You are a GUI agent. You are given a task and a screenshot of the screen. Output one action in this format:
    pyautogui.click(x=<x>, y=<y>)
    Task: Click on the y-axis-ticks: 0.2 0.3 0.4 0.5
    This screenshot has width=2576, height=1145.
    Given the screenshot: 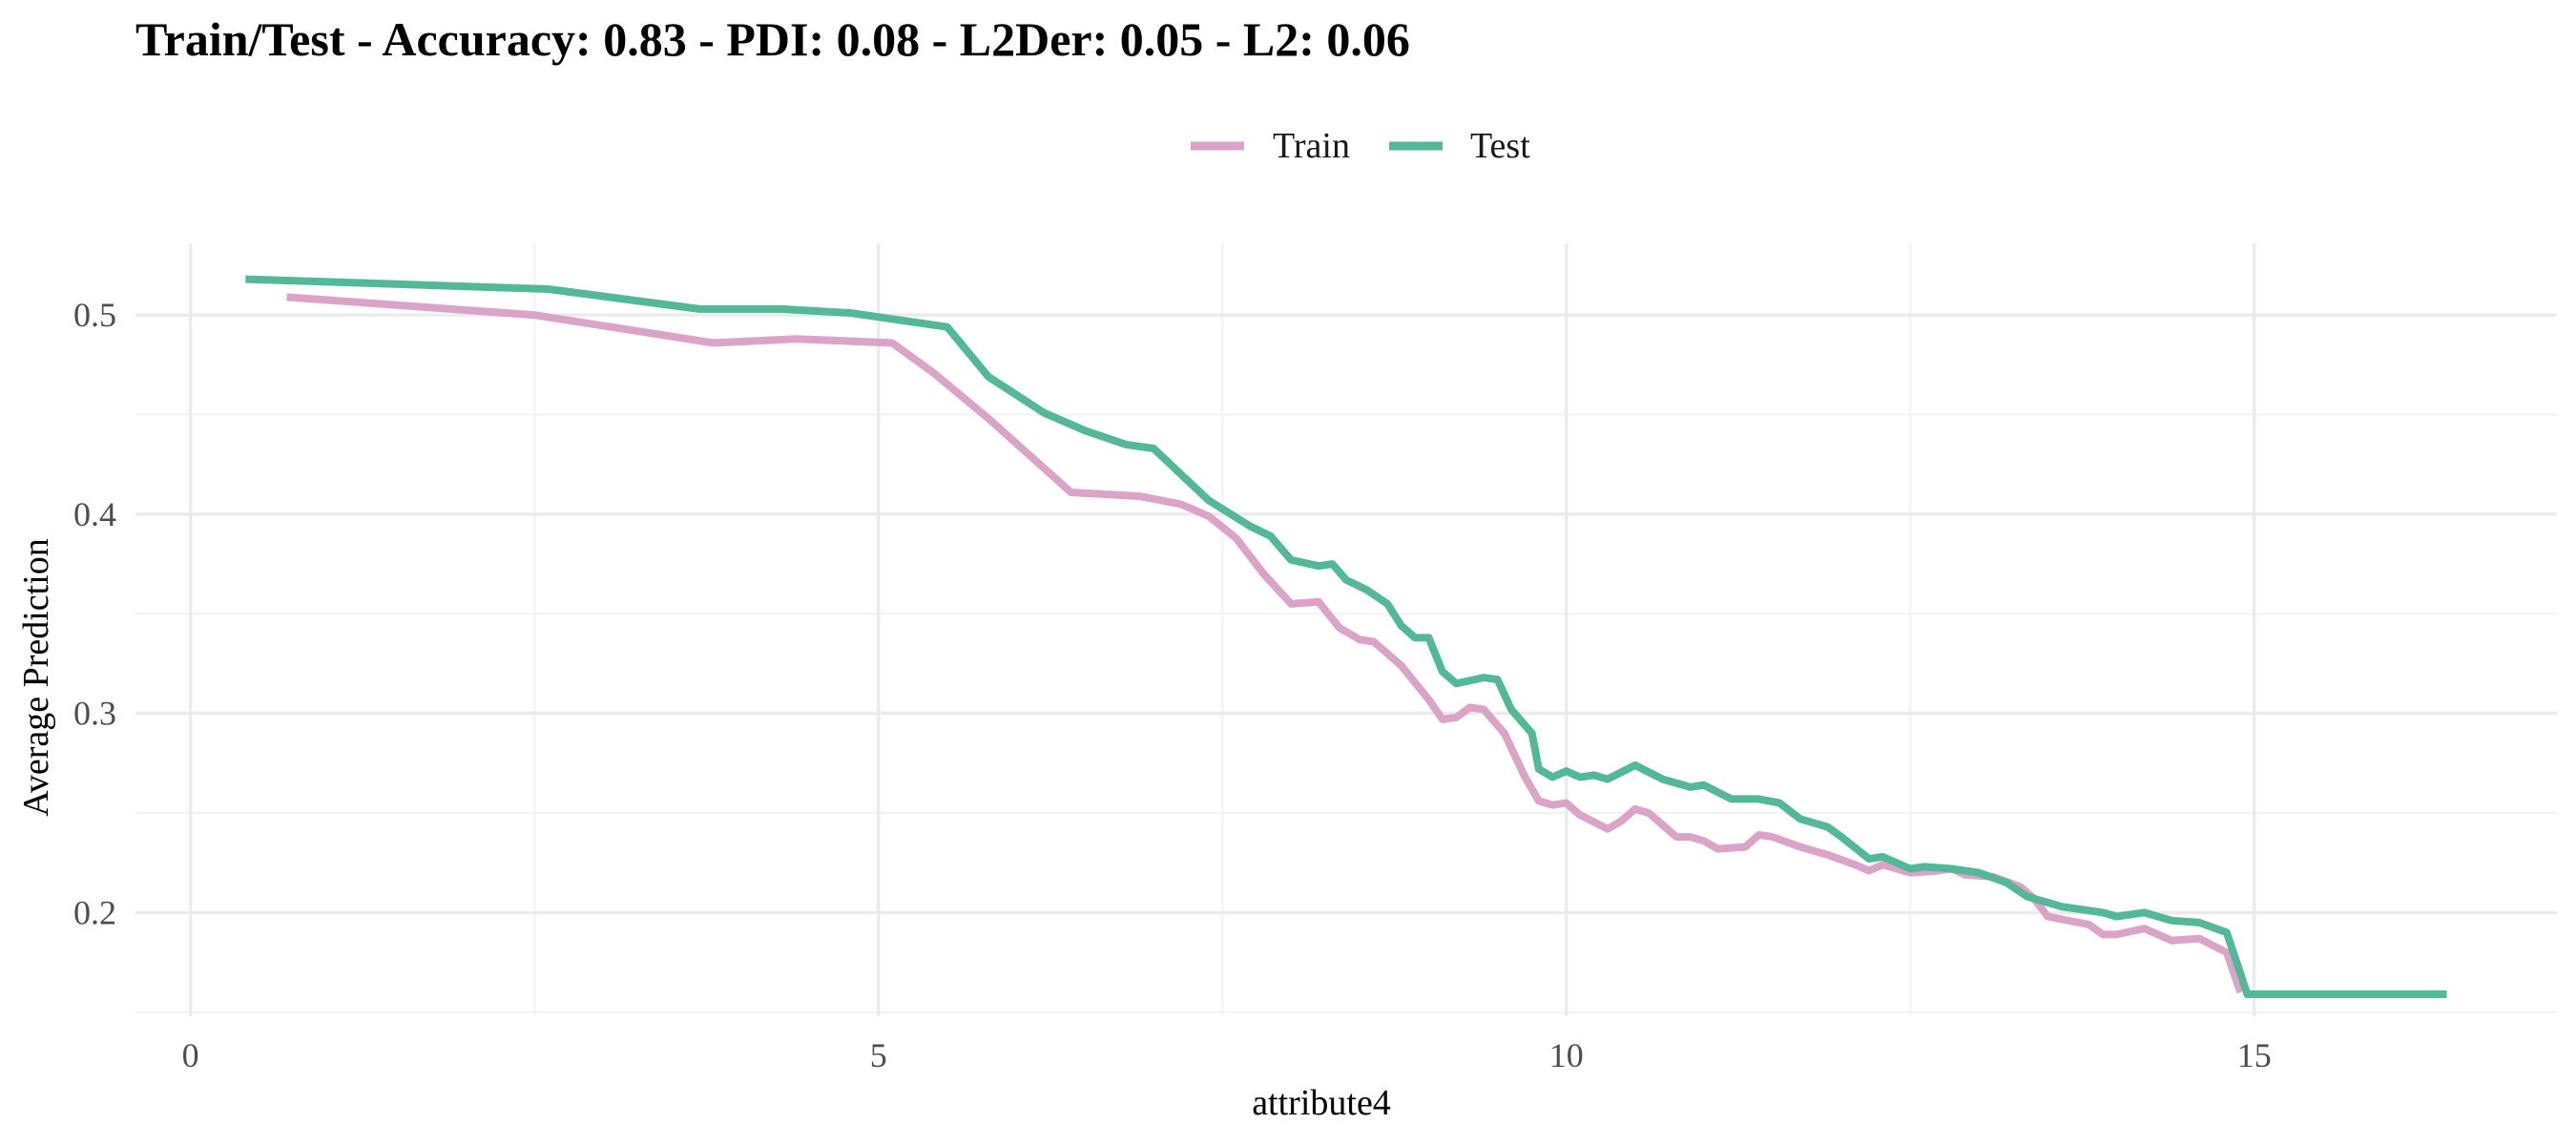 What is the action you would take?
    pyautogui.click(x=94, y=613)
    